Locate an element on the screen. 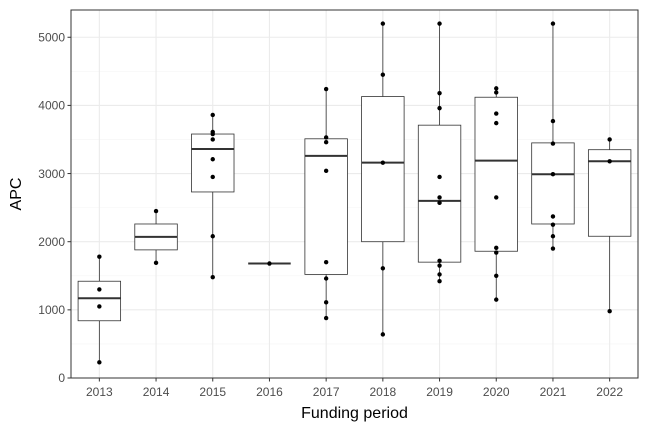 The width and height of the screenshot is (648, 432). x-tick-label: 2018 is located at coordinates (382, 392).